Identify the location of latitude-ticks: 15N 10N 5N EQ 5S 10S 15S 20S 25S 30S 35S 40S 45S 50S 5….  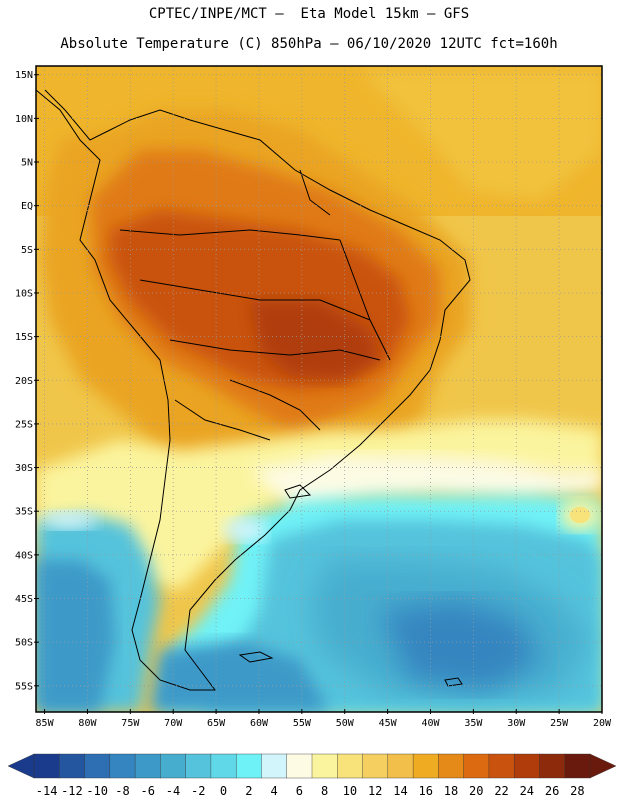
(27, 381).